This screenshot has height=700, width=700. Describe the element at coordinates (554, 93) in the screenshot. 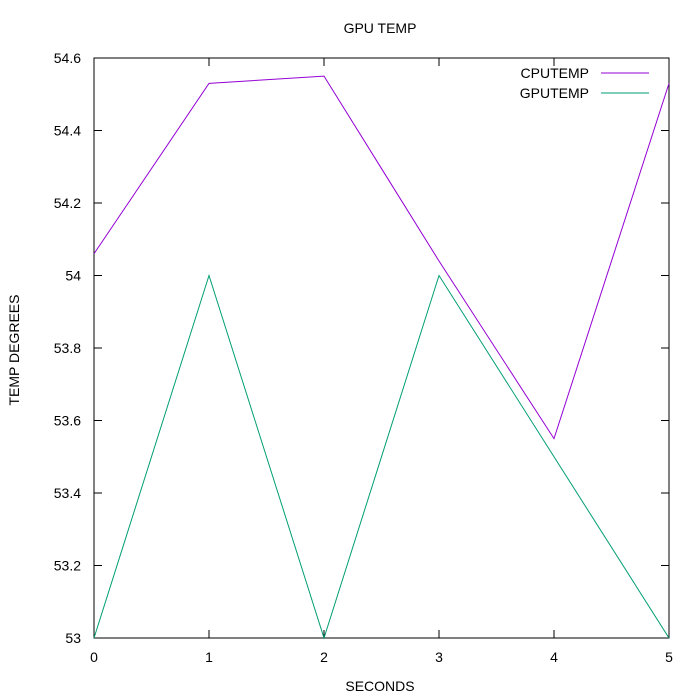

I see `legend-label-gputemp: GPUTEMP` at that location.